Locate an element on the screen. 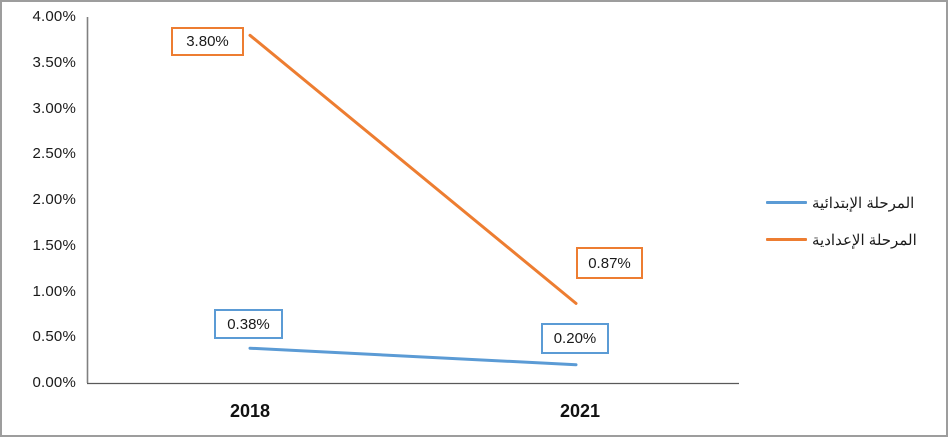 The width and height of the screenshot is (948, 437). y-tick-label: 4.00% is located at coordinates (54, 16).